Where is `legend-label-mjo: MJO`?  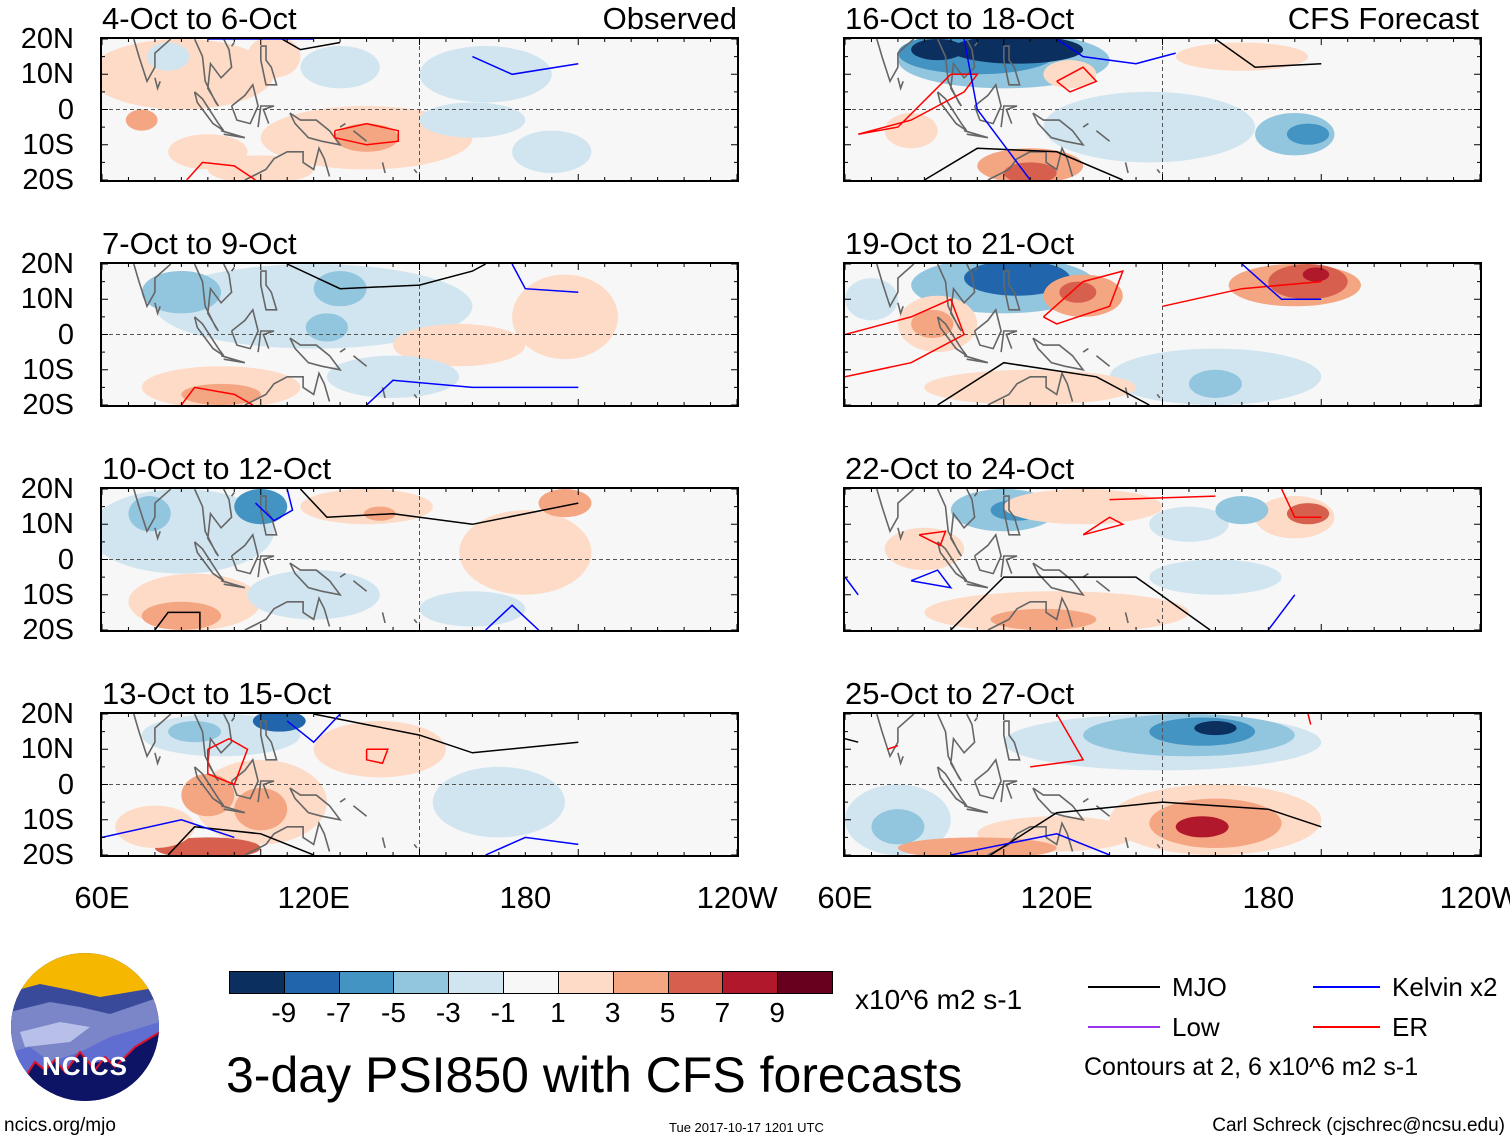
legend-label-mjo: MJO is located at coordinates (1199, 987).